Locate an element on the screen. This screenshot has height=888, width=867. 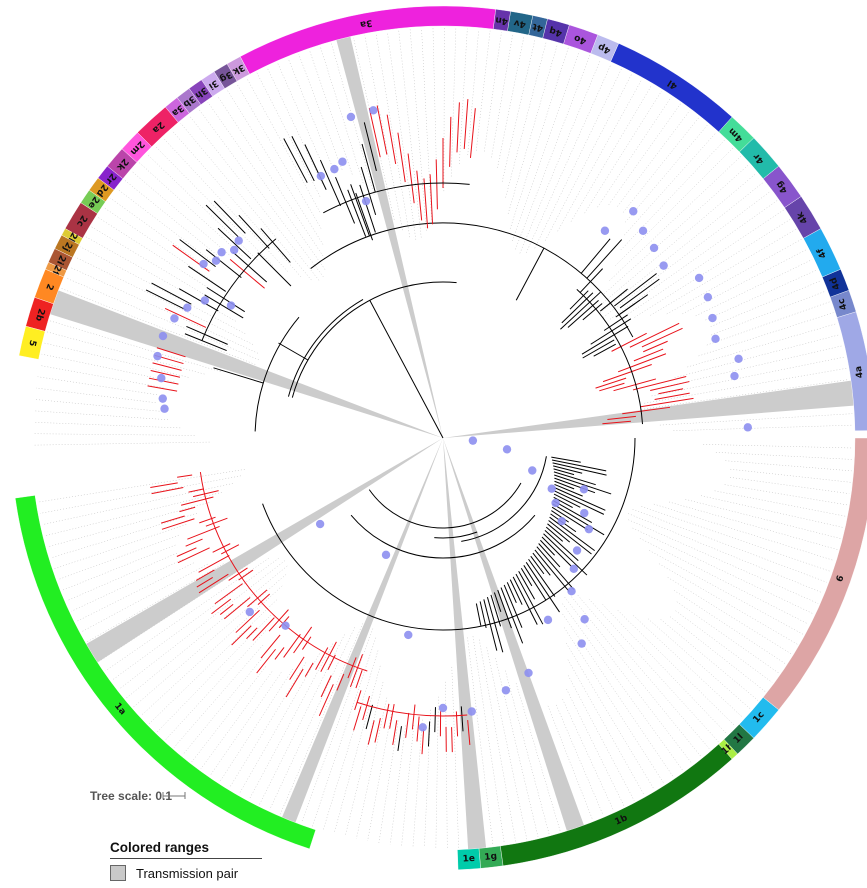
subtype-label: 4d is located at coordinates (836, 283).